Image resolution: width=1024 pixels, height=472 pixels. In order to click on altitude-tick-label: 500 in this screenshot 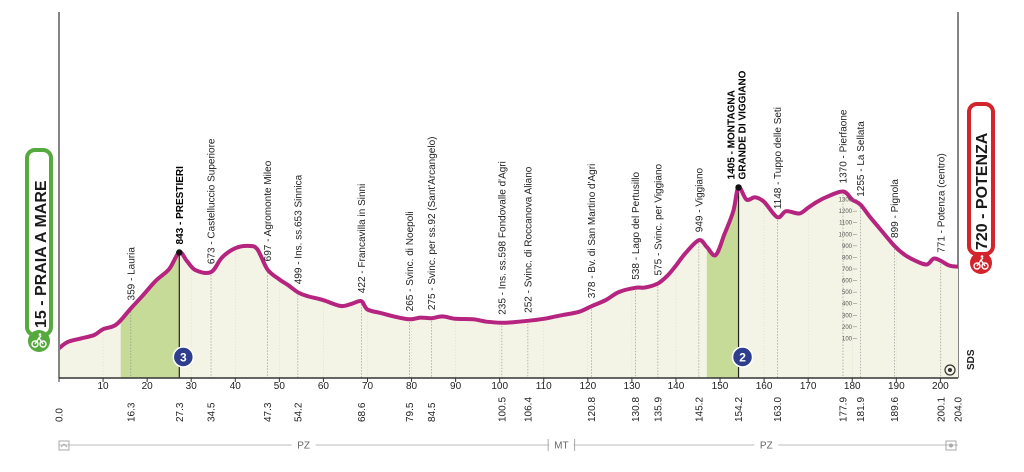, I will do `click(847, 293)`.